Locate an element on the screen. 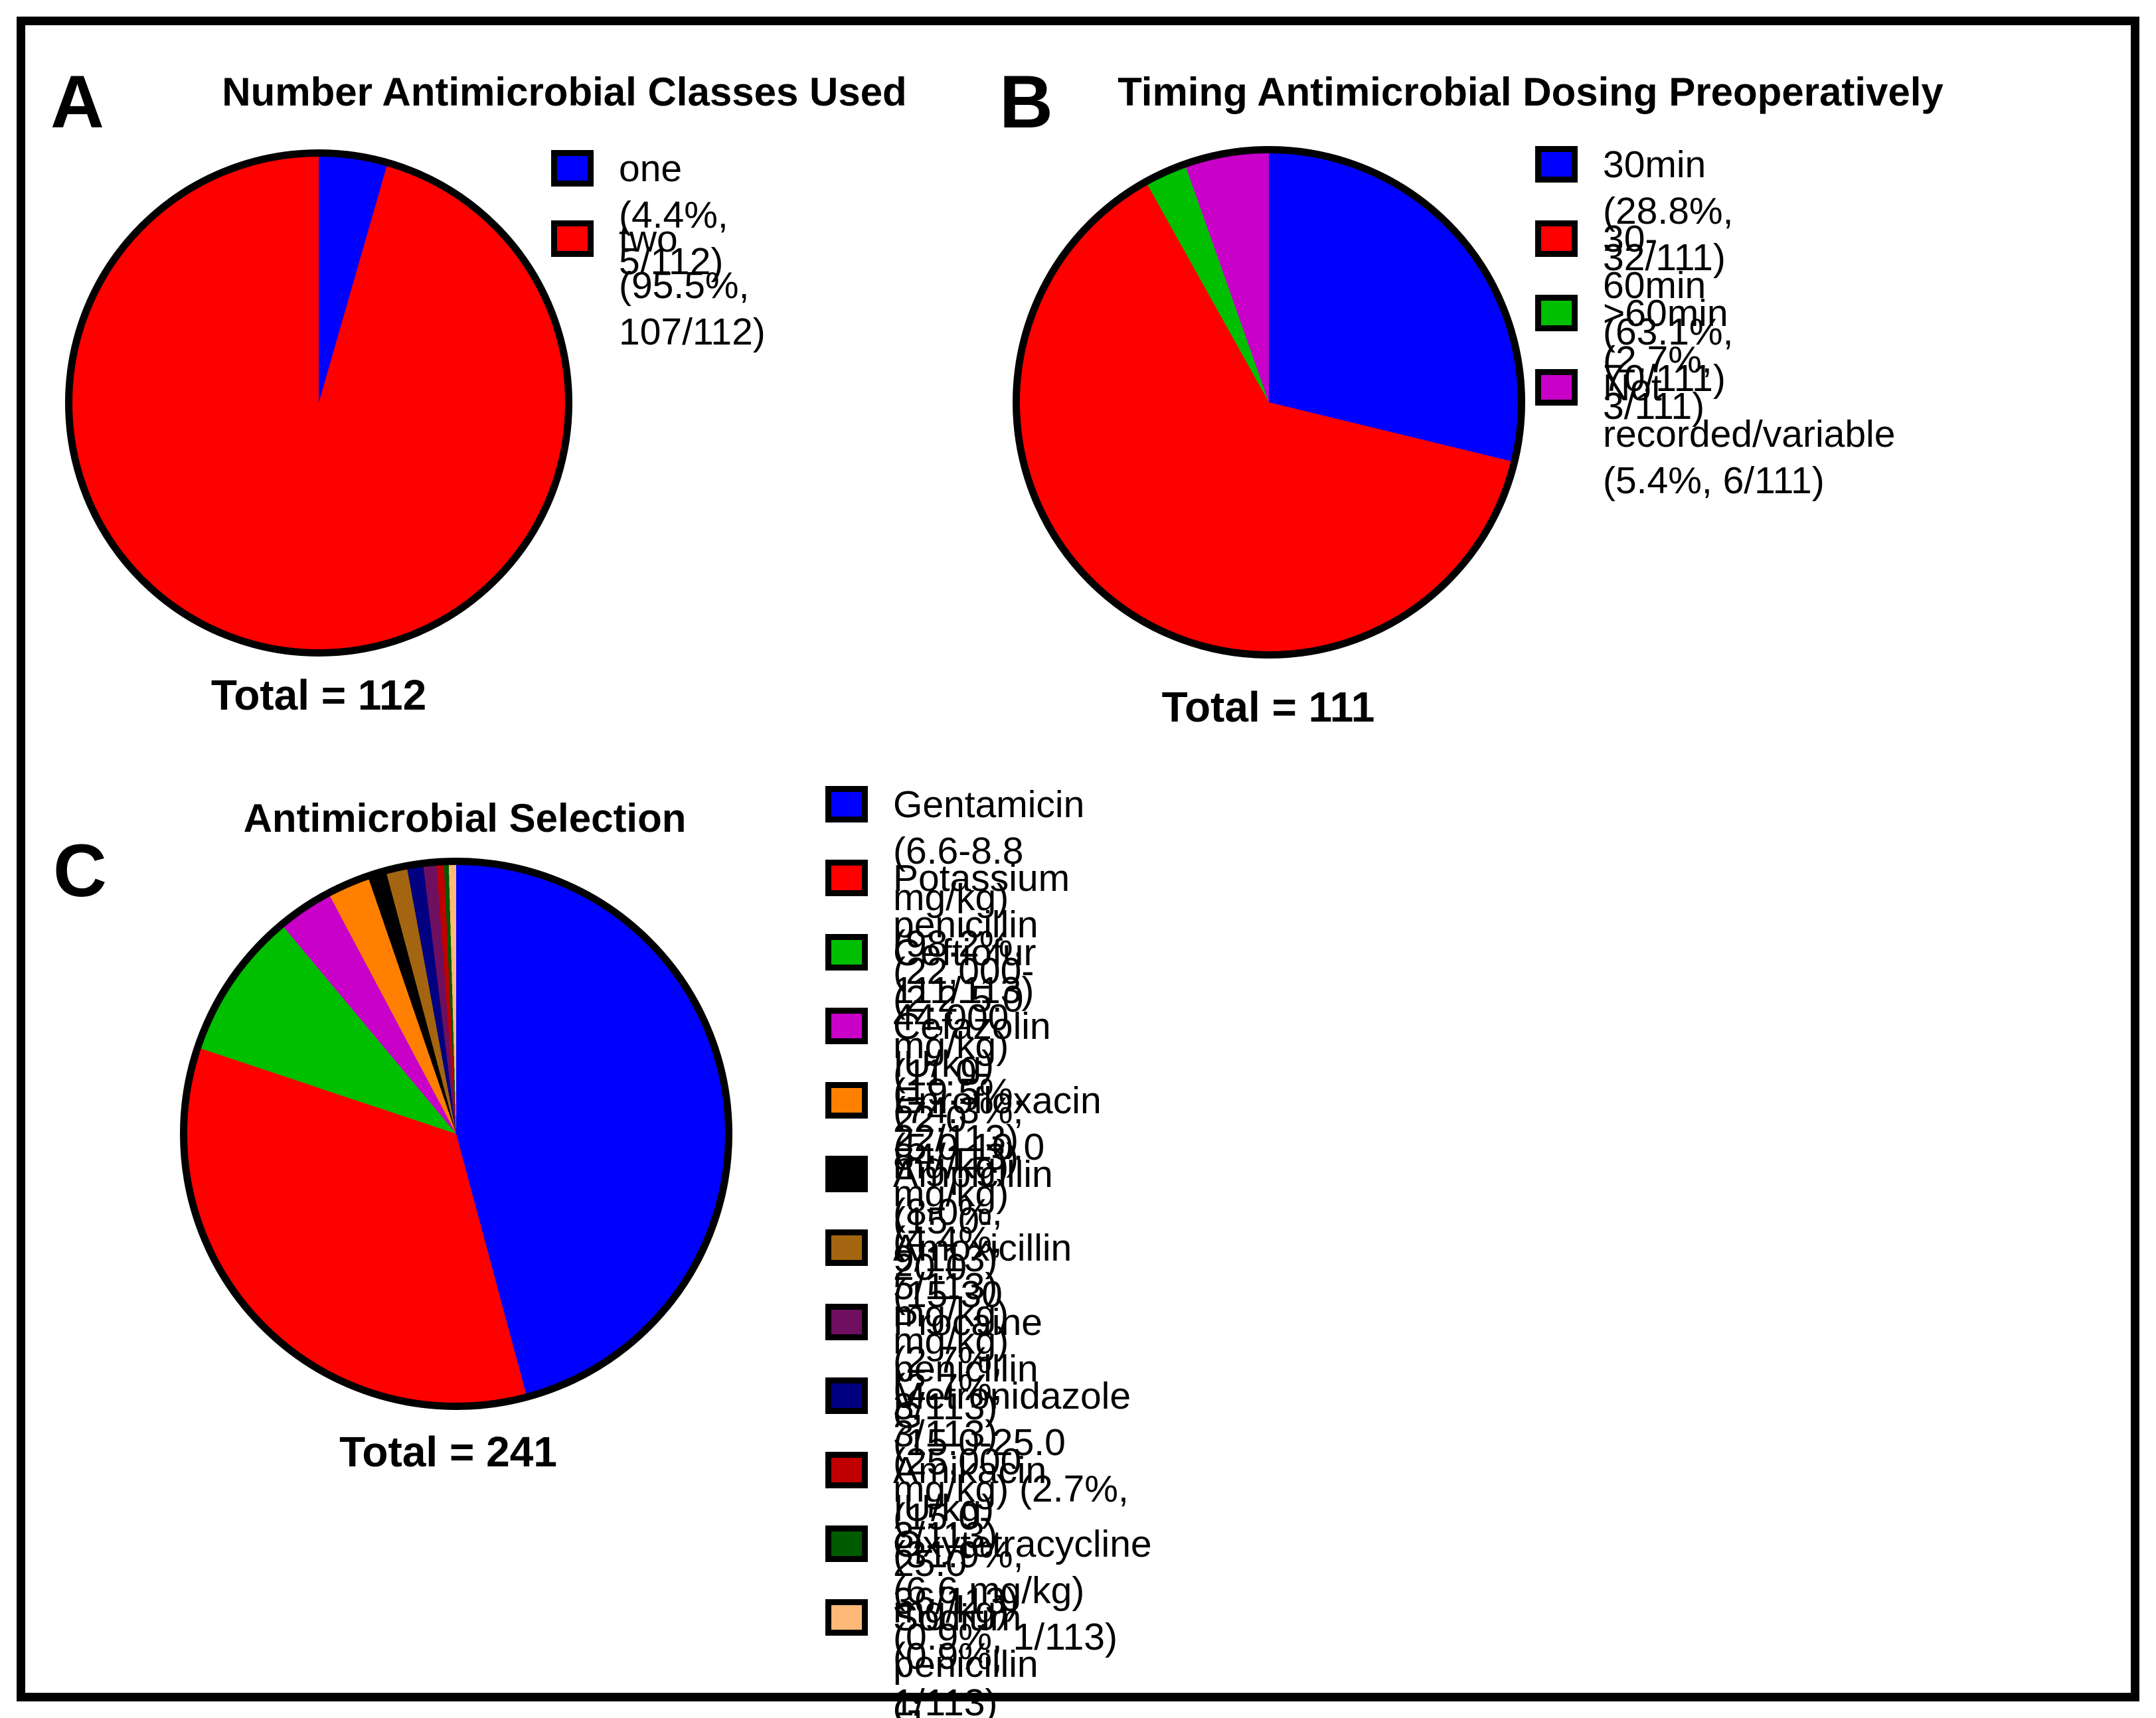 This screenshot has width=2156, height=1718. legend-label: Amikacin (15.0-25.0 mg/kg) (0.9%, 1/113) is located at coordinates (970, 1583).